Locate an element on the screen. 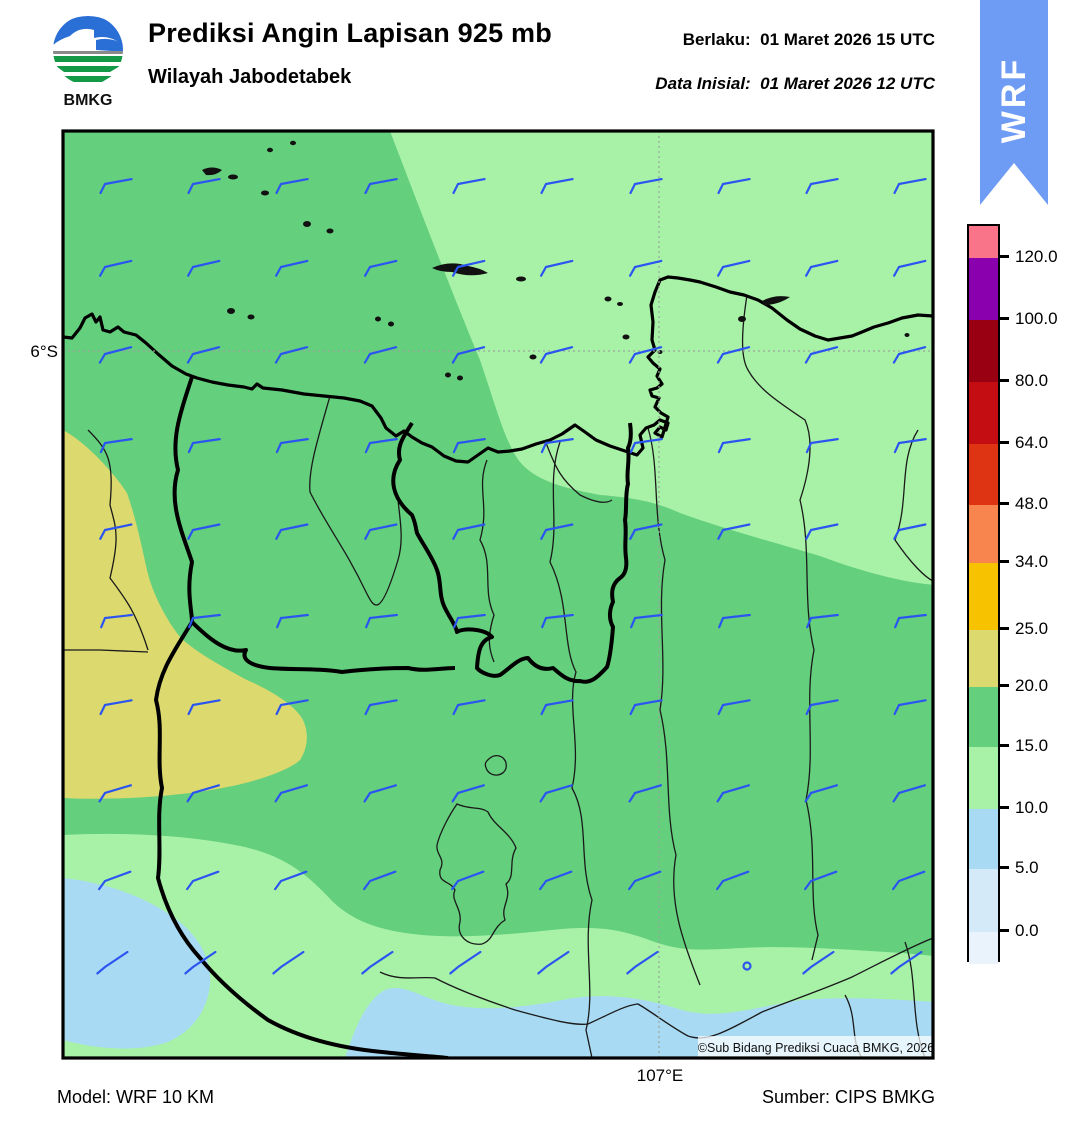  bmkg-logo: BMKG is located at coordinates (88, 61).